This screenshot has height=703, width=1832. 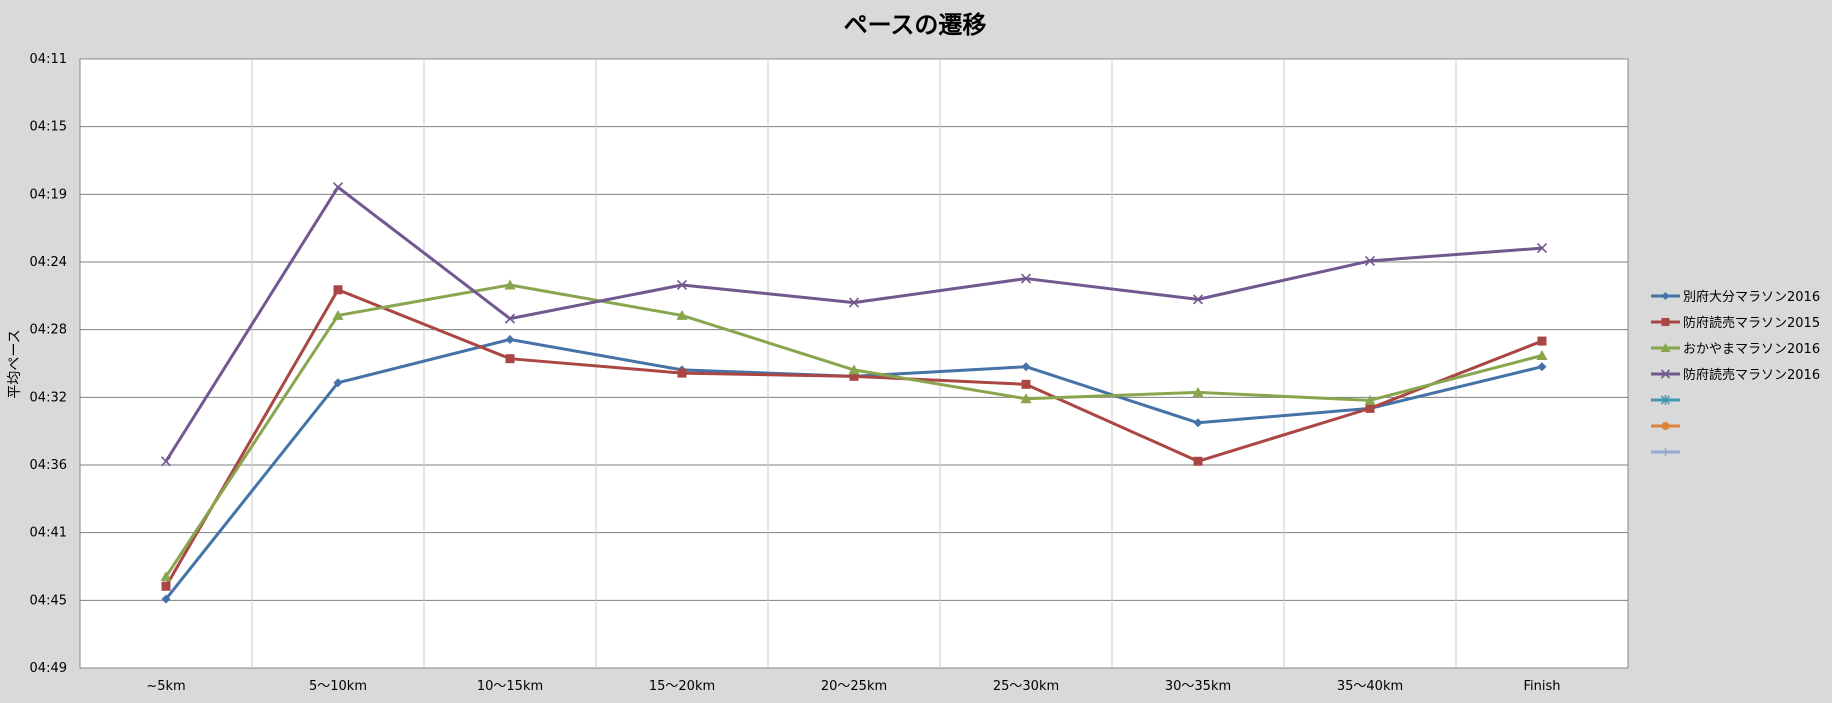 I want to click on chart-title: ペースの遷移, so click(x=915, y=25).